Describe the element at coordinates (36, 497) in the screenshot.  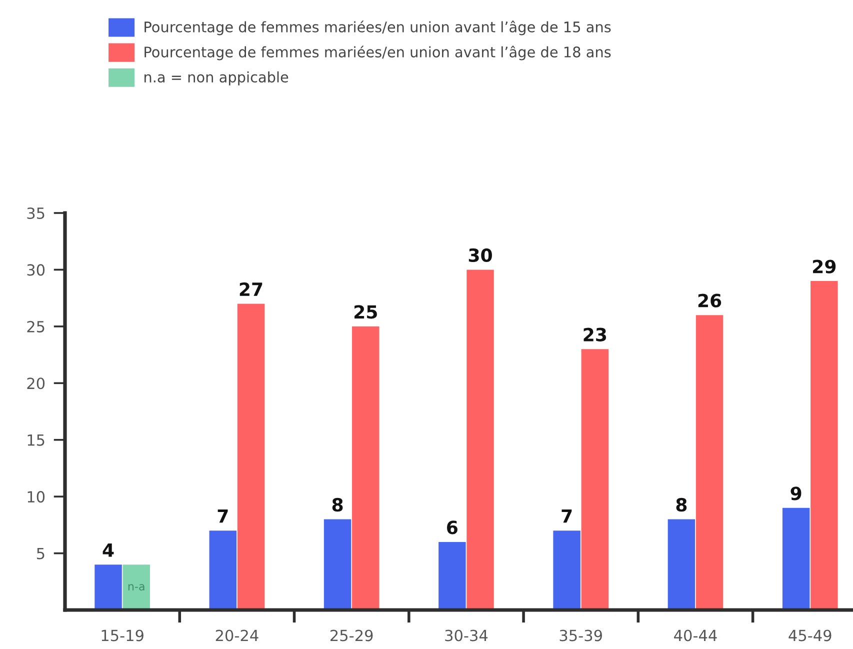
I see `y-tick-label: 10` at that location.